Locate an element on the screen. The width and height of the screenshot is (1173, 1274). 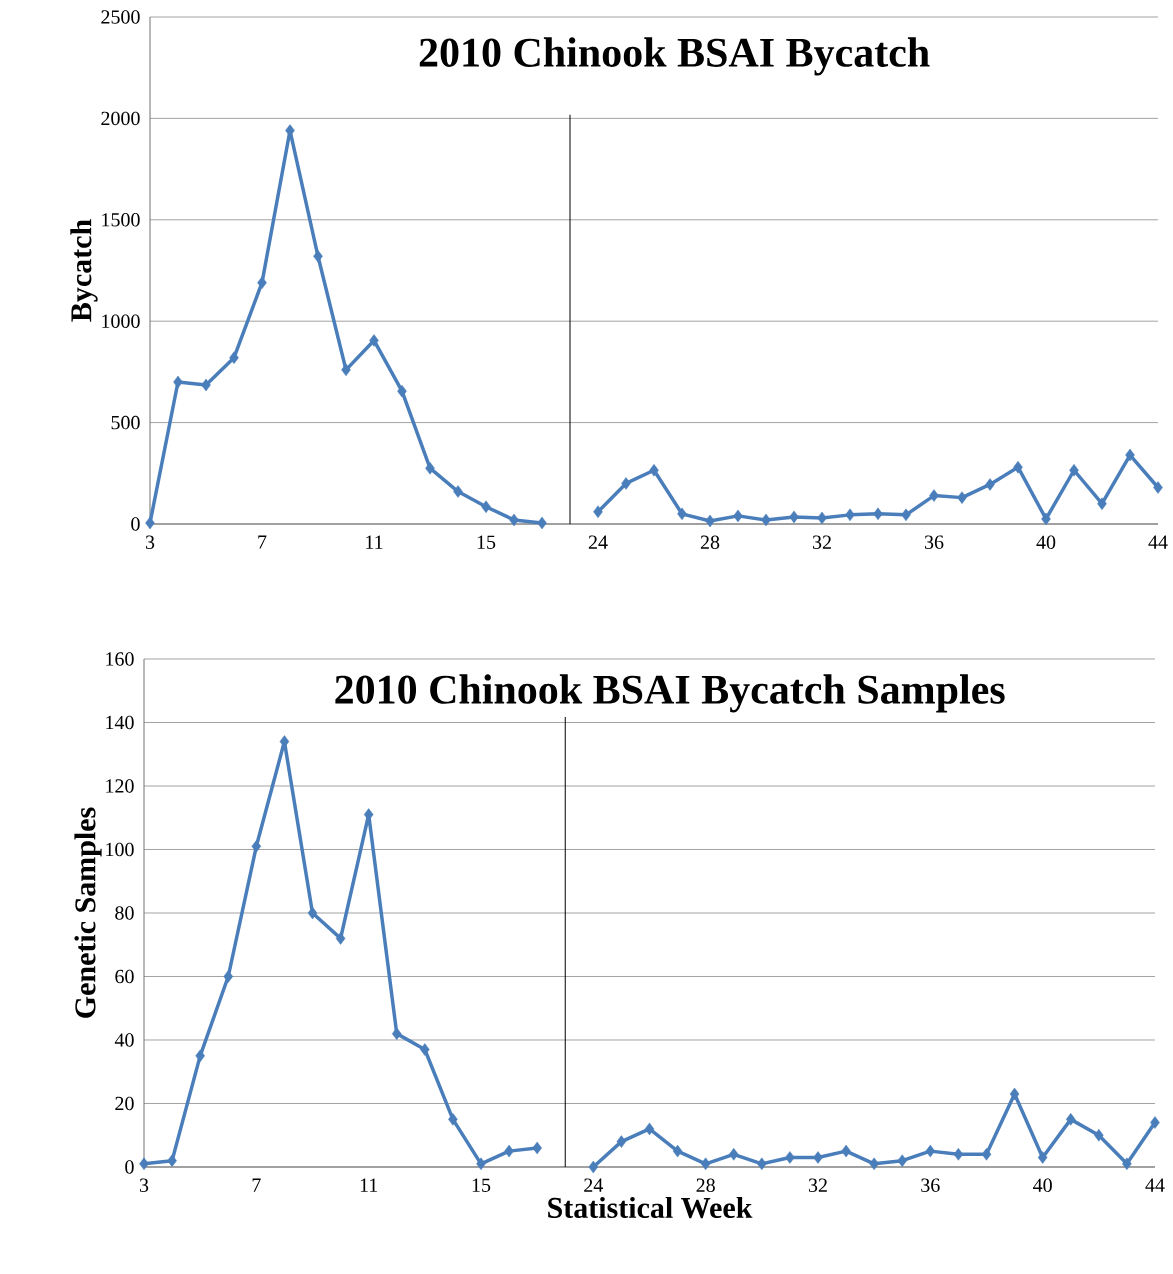
y-tick-label: 1000 is located at coordinates (121, 321).